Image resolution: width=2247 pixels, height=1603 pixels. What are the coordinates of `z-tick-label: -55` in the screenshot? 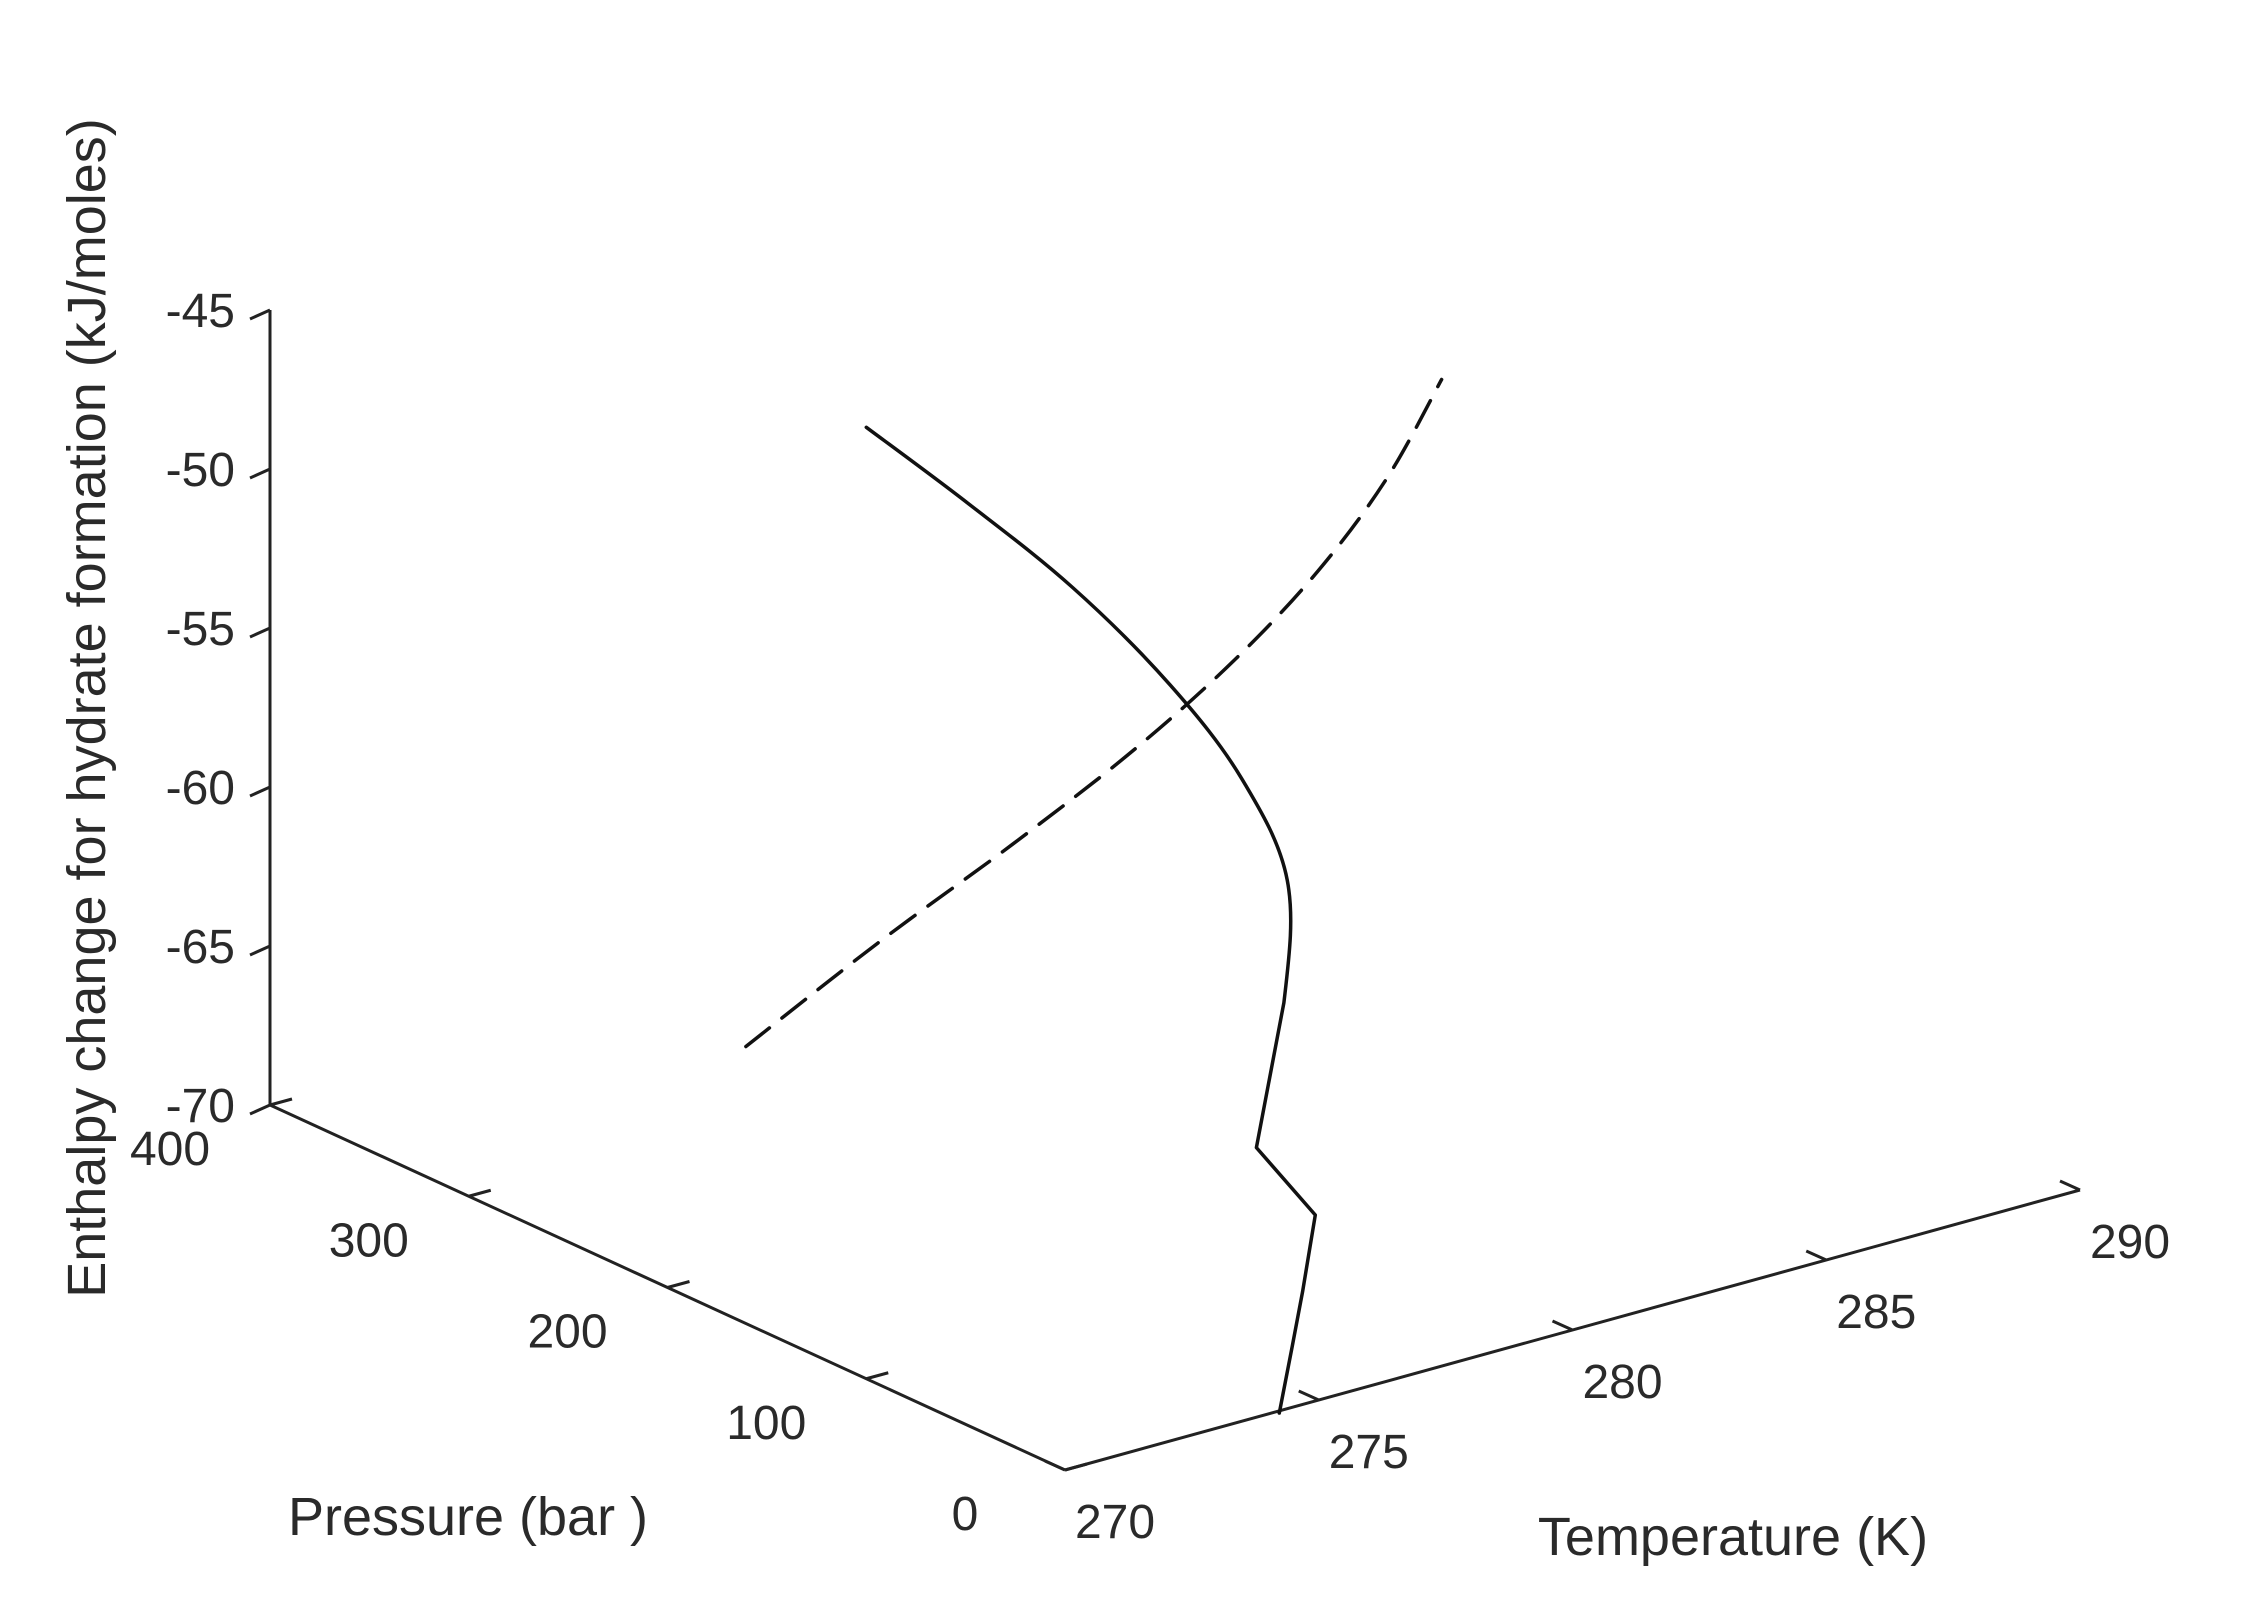 It's located at (200, 629).